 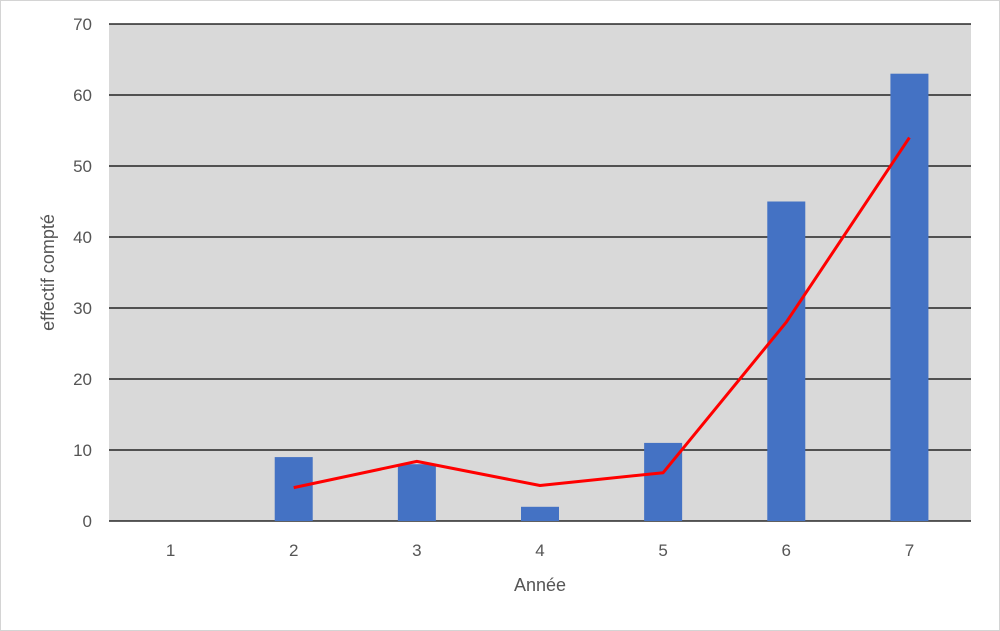 What do you see at coordinates (48, 272) in the screenshot?
I see `y-axis-title: effectif compté` at bounding box center [48, 272].